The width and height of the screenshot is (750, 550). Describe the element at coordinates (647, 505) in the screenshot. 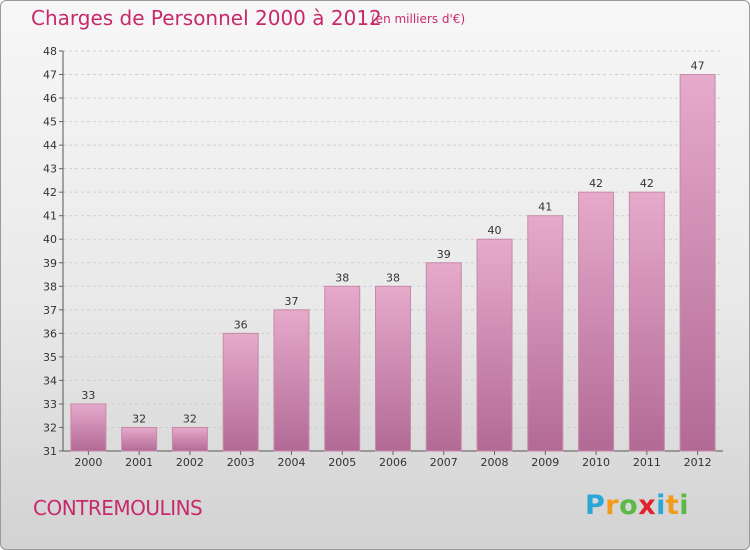

I see `logo-letter: x` at that location.